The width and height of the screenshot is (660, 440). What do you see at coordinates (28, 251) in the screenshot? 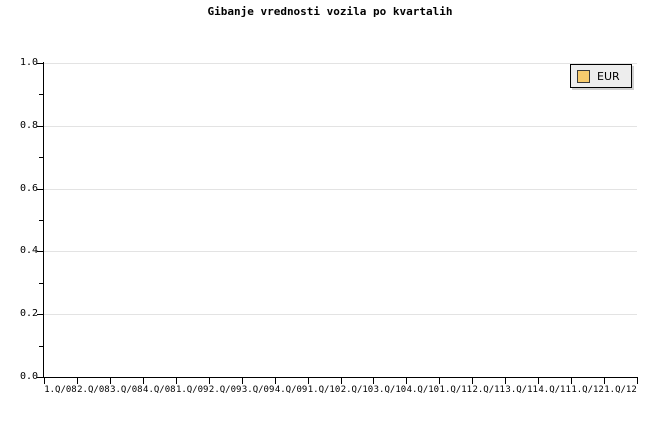
I see `y-axis-label: 0.4` at bounding box center [28, 251].